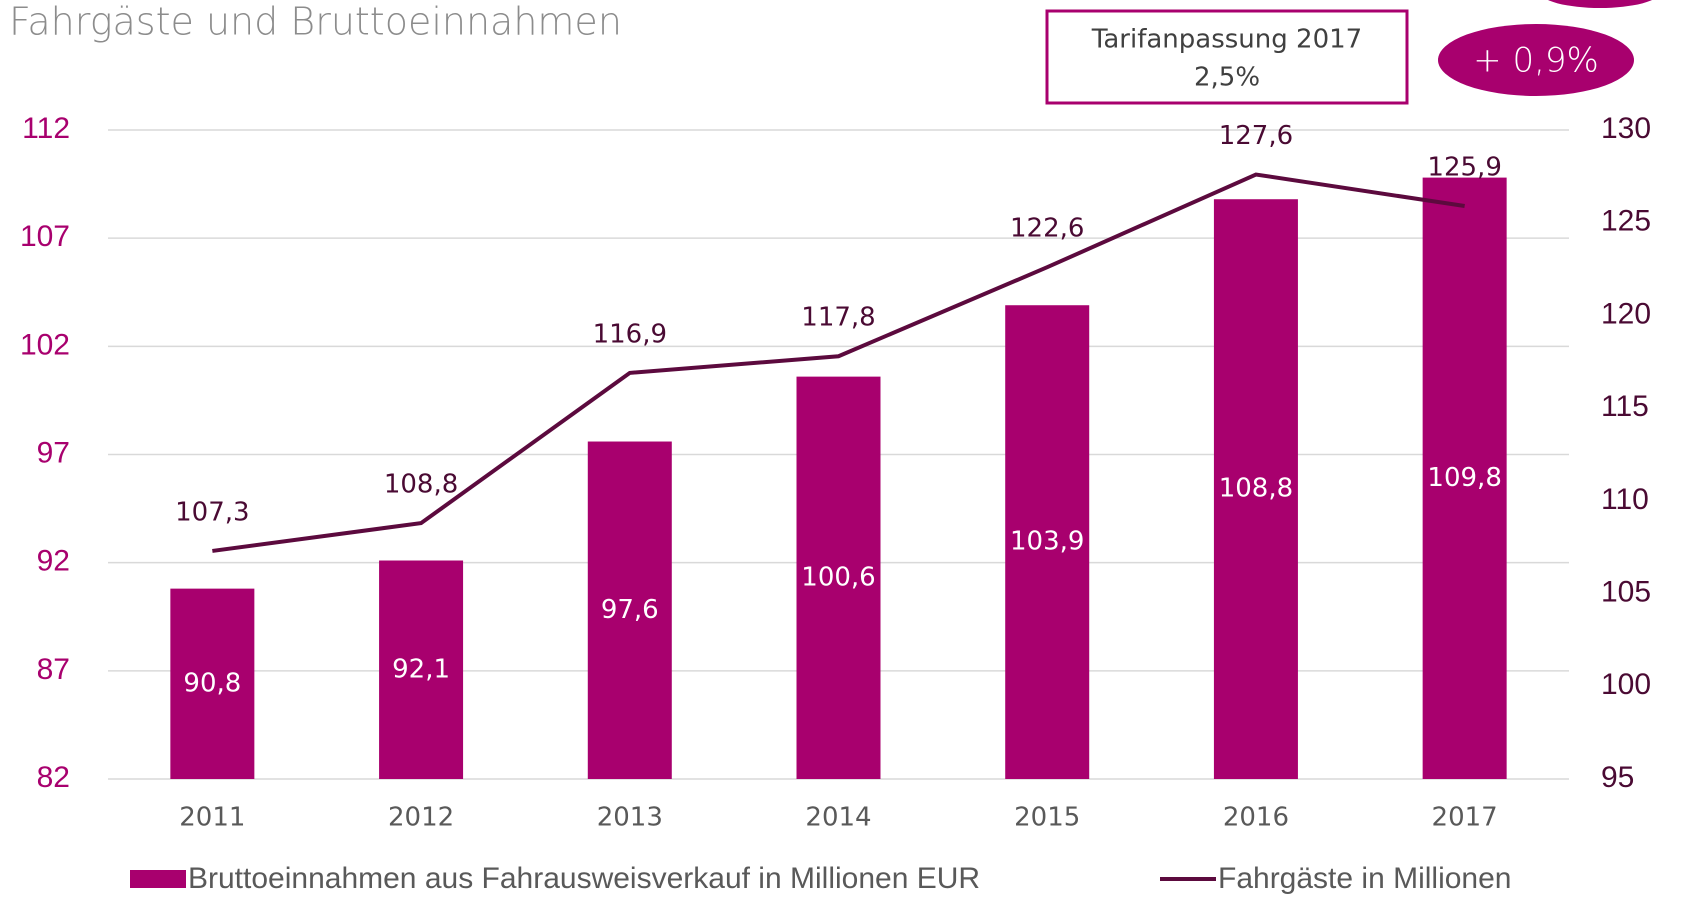  Describe the element at coordinates (1256, 136) in the screenshot. I see `line-label: 127,6` at that location.